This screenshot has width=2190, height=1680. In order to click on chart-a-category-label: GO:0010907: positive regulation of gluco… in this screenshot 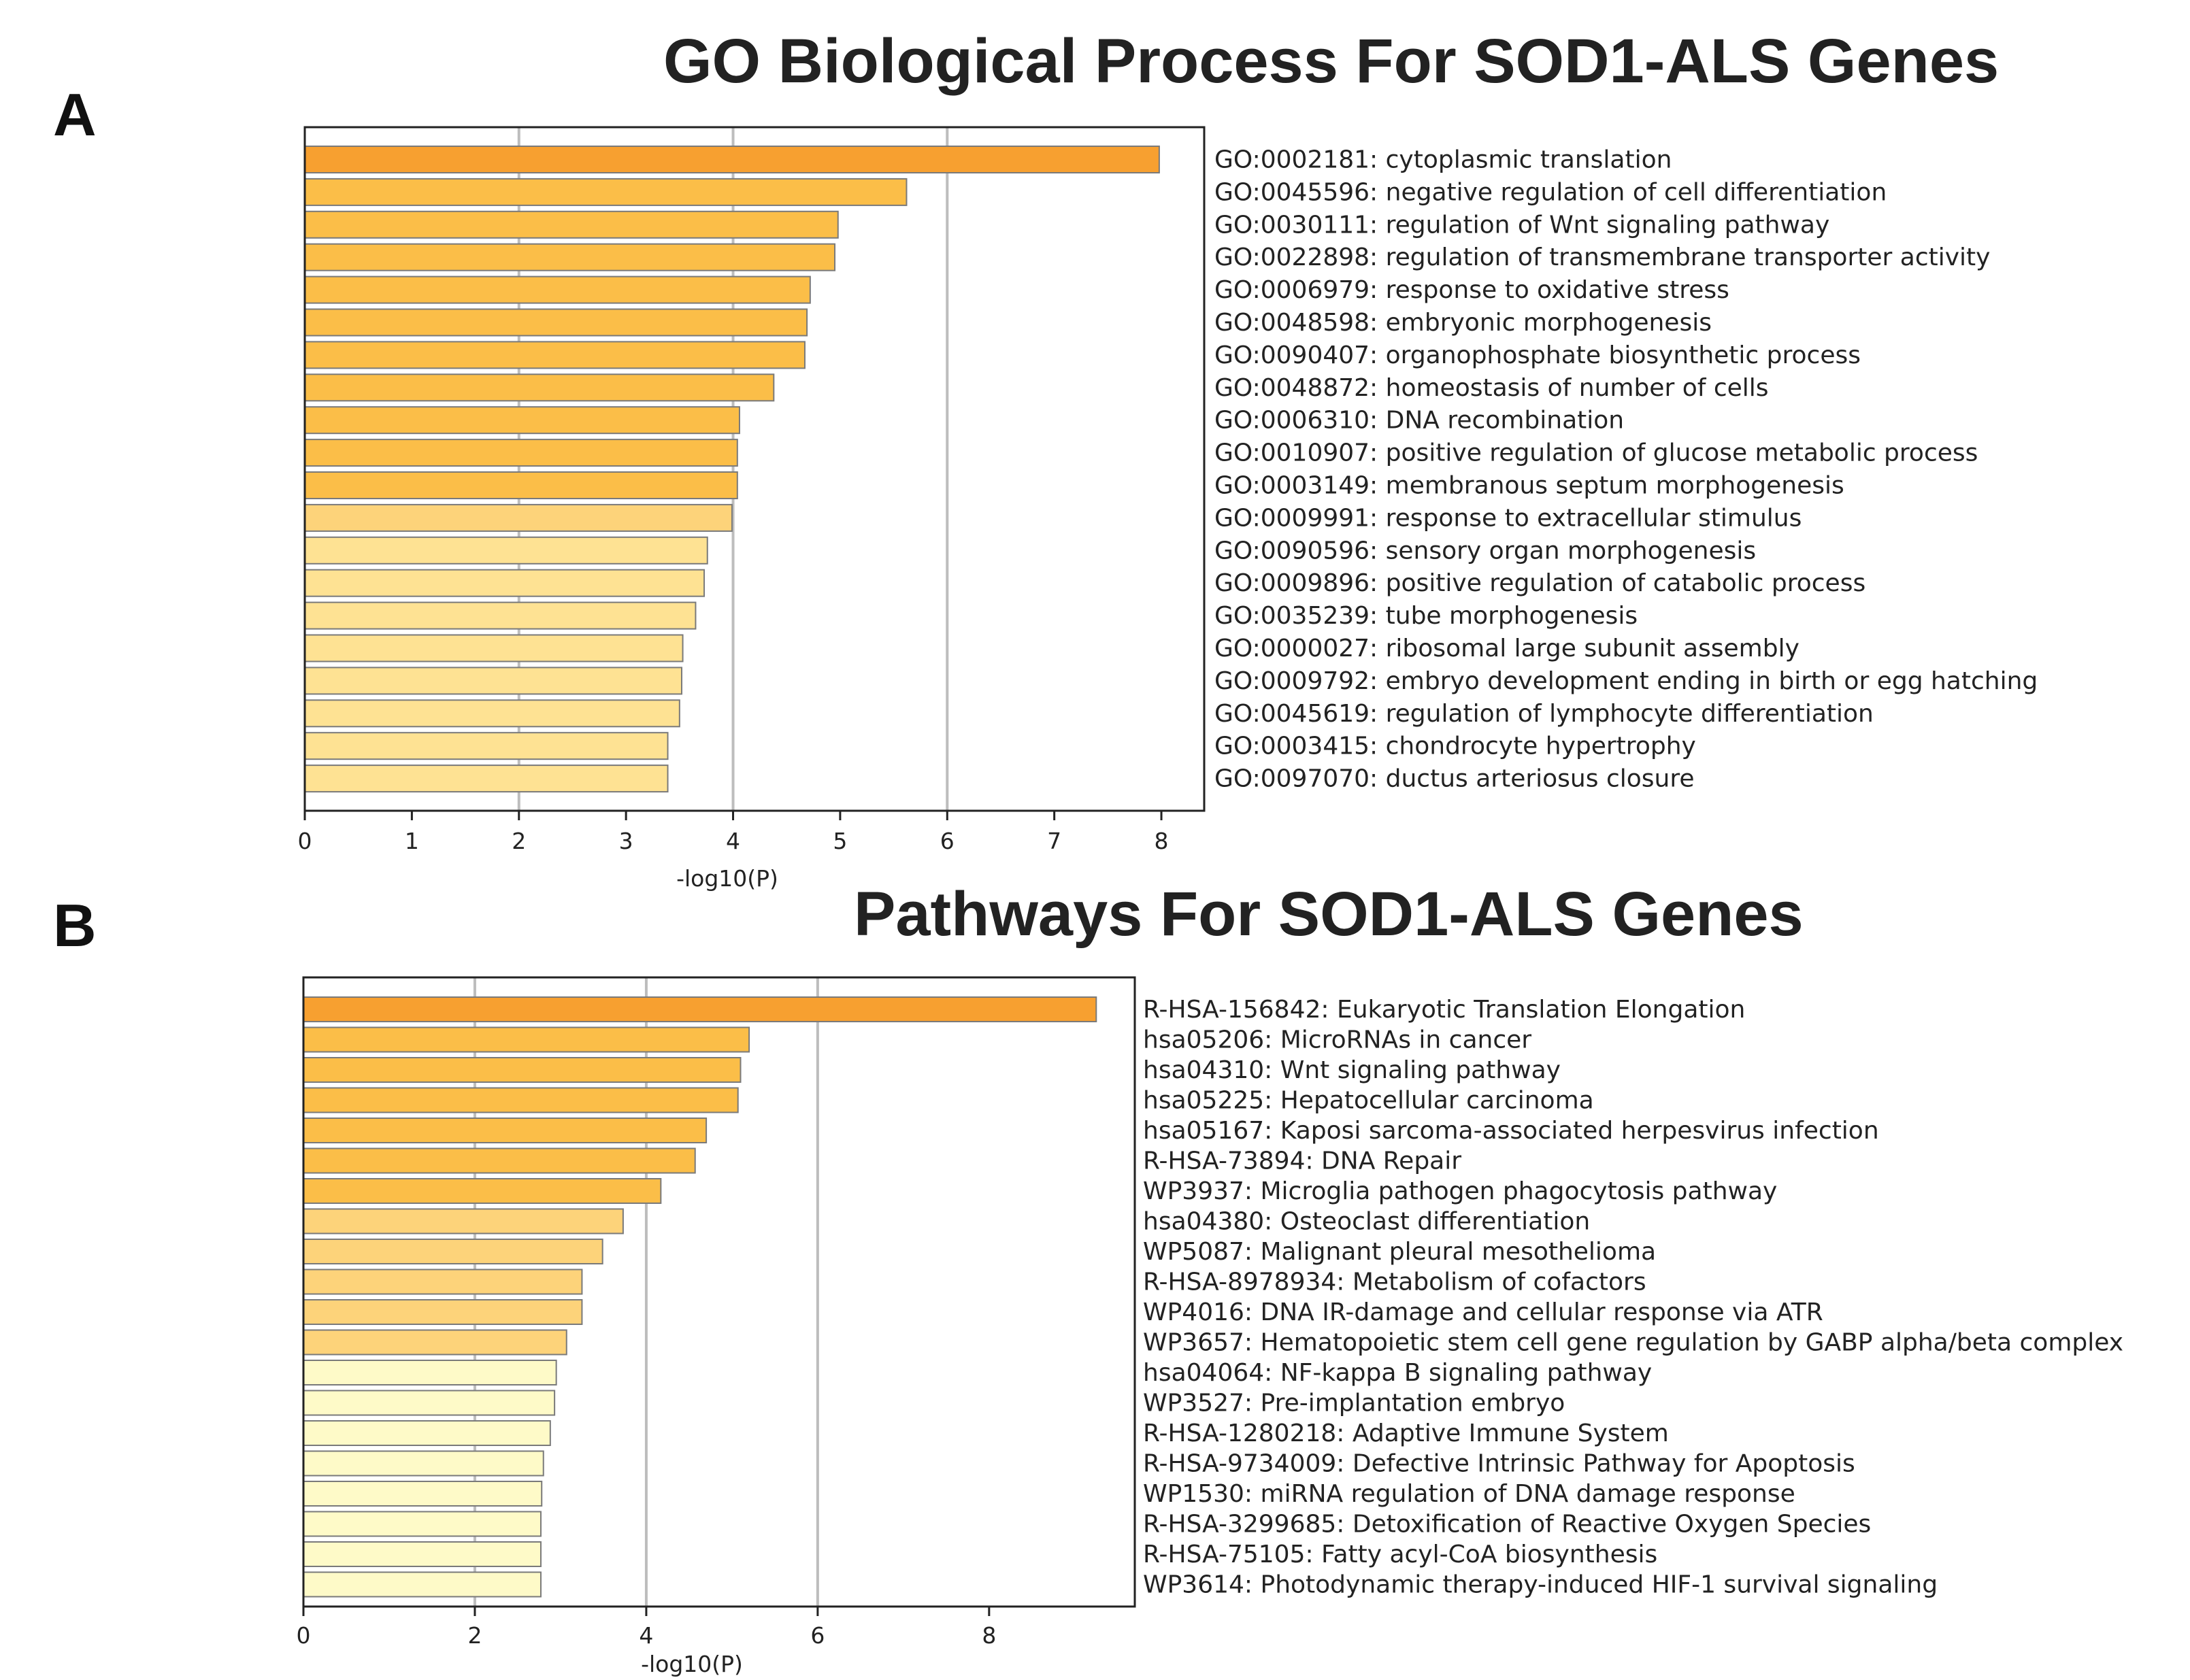, I will do `click(1596, 453)`.